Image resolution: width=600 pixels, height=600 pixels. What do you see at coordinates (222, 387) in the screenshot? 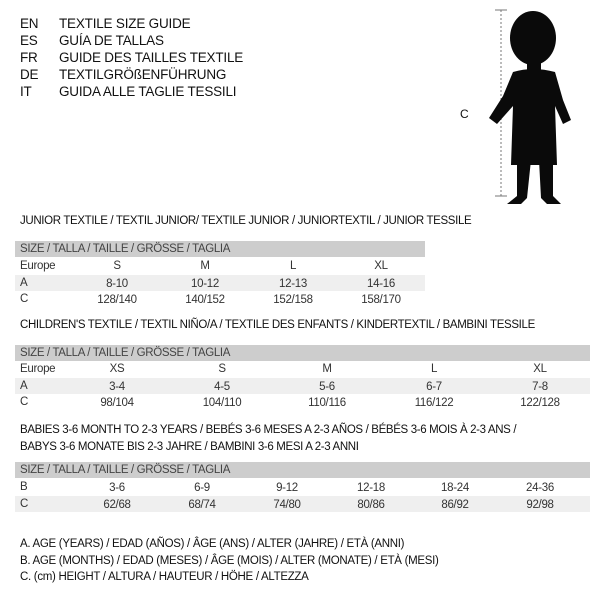
I see `table-cell: 4-5` at bounding box center [222, 387].